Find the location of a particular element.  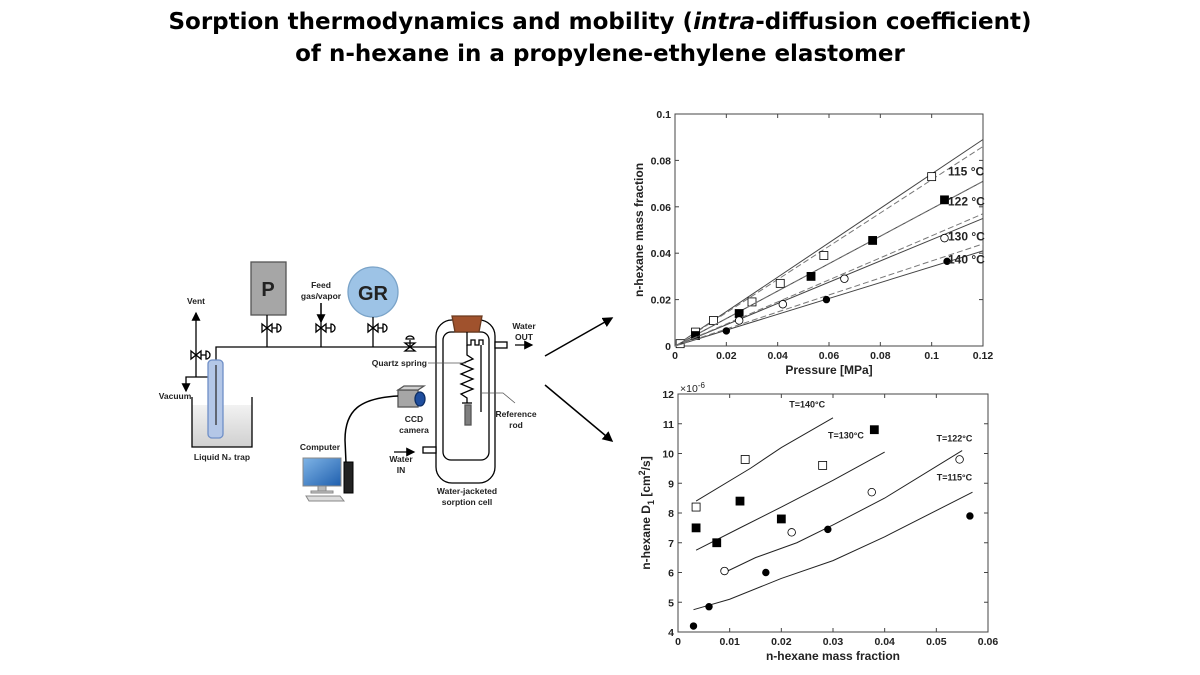

camera-cable is located at coordinates (371, 429).